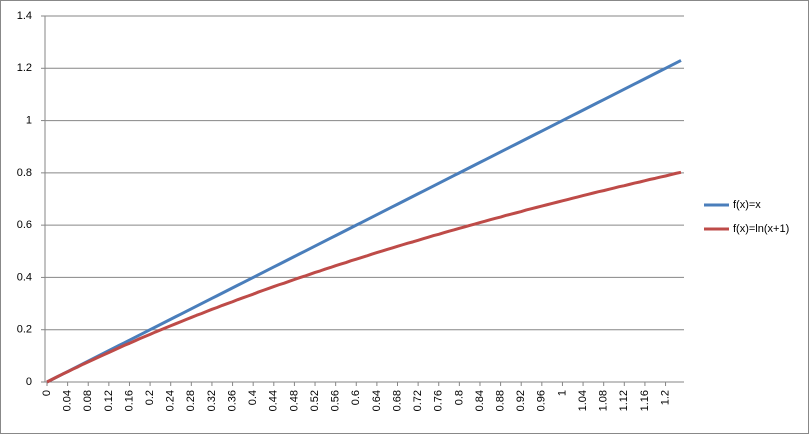 This screenshot has height=435, width=810. What do you see at coordinates (542, 400) in the screenshot?
I see `x-tick-label: 0.96` at bounding box center [542, 400].